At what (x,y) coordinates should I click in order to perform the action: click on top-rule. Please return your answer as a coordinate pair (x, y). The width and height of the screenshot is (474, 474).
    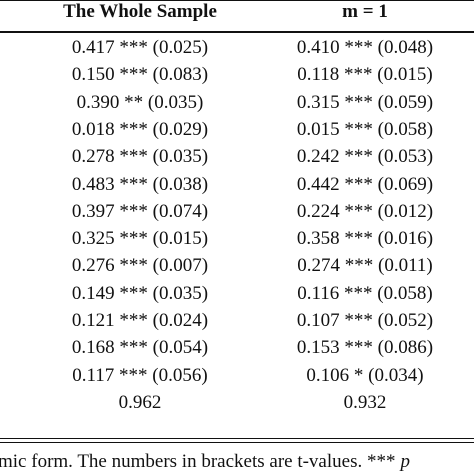
    Looking at the image, I should click on (237, 0).